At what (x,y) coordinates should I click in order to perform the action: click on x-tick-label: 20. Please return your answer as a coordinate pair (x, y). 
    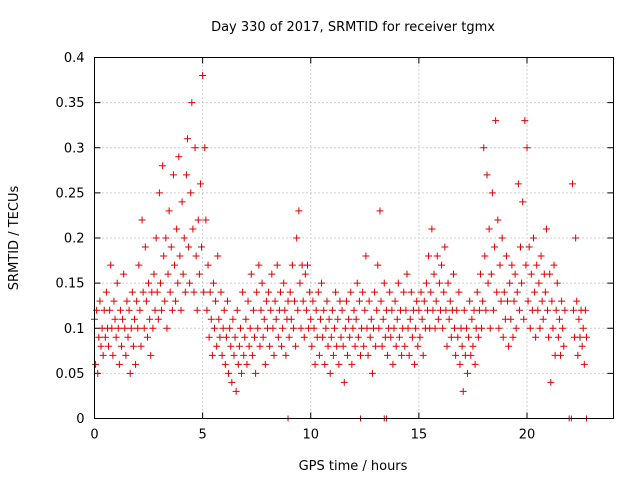
    Looking at the image, I should click on (527, 435).